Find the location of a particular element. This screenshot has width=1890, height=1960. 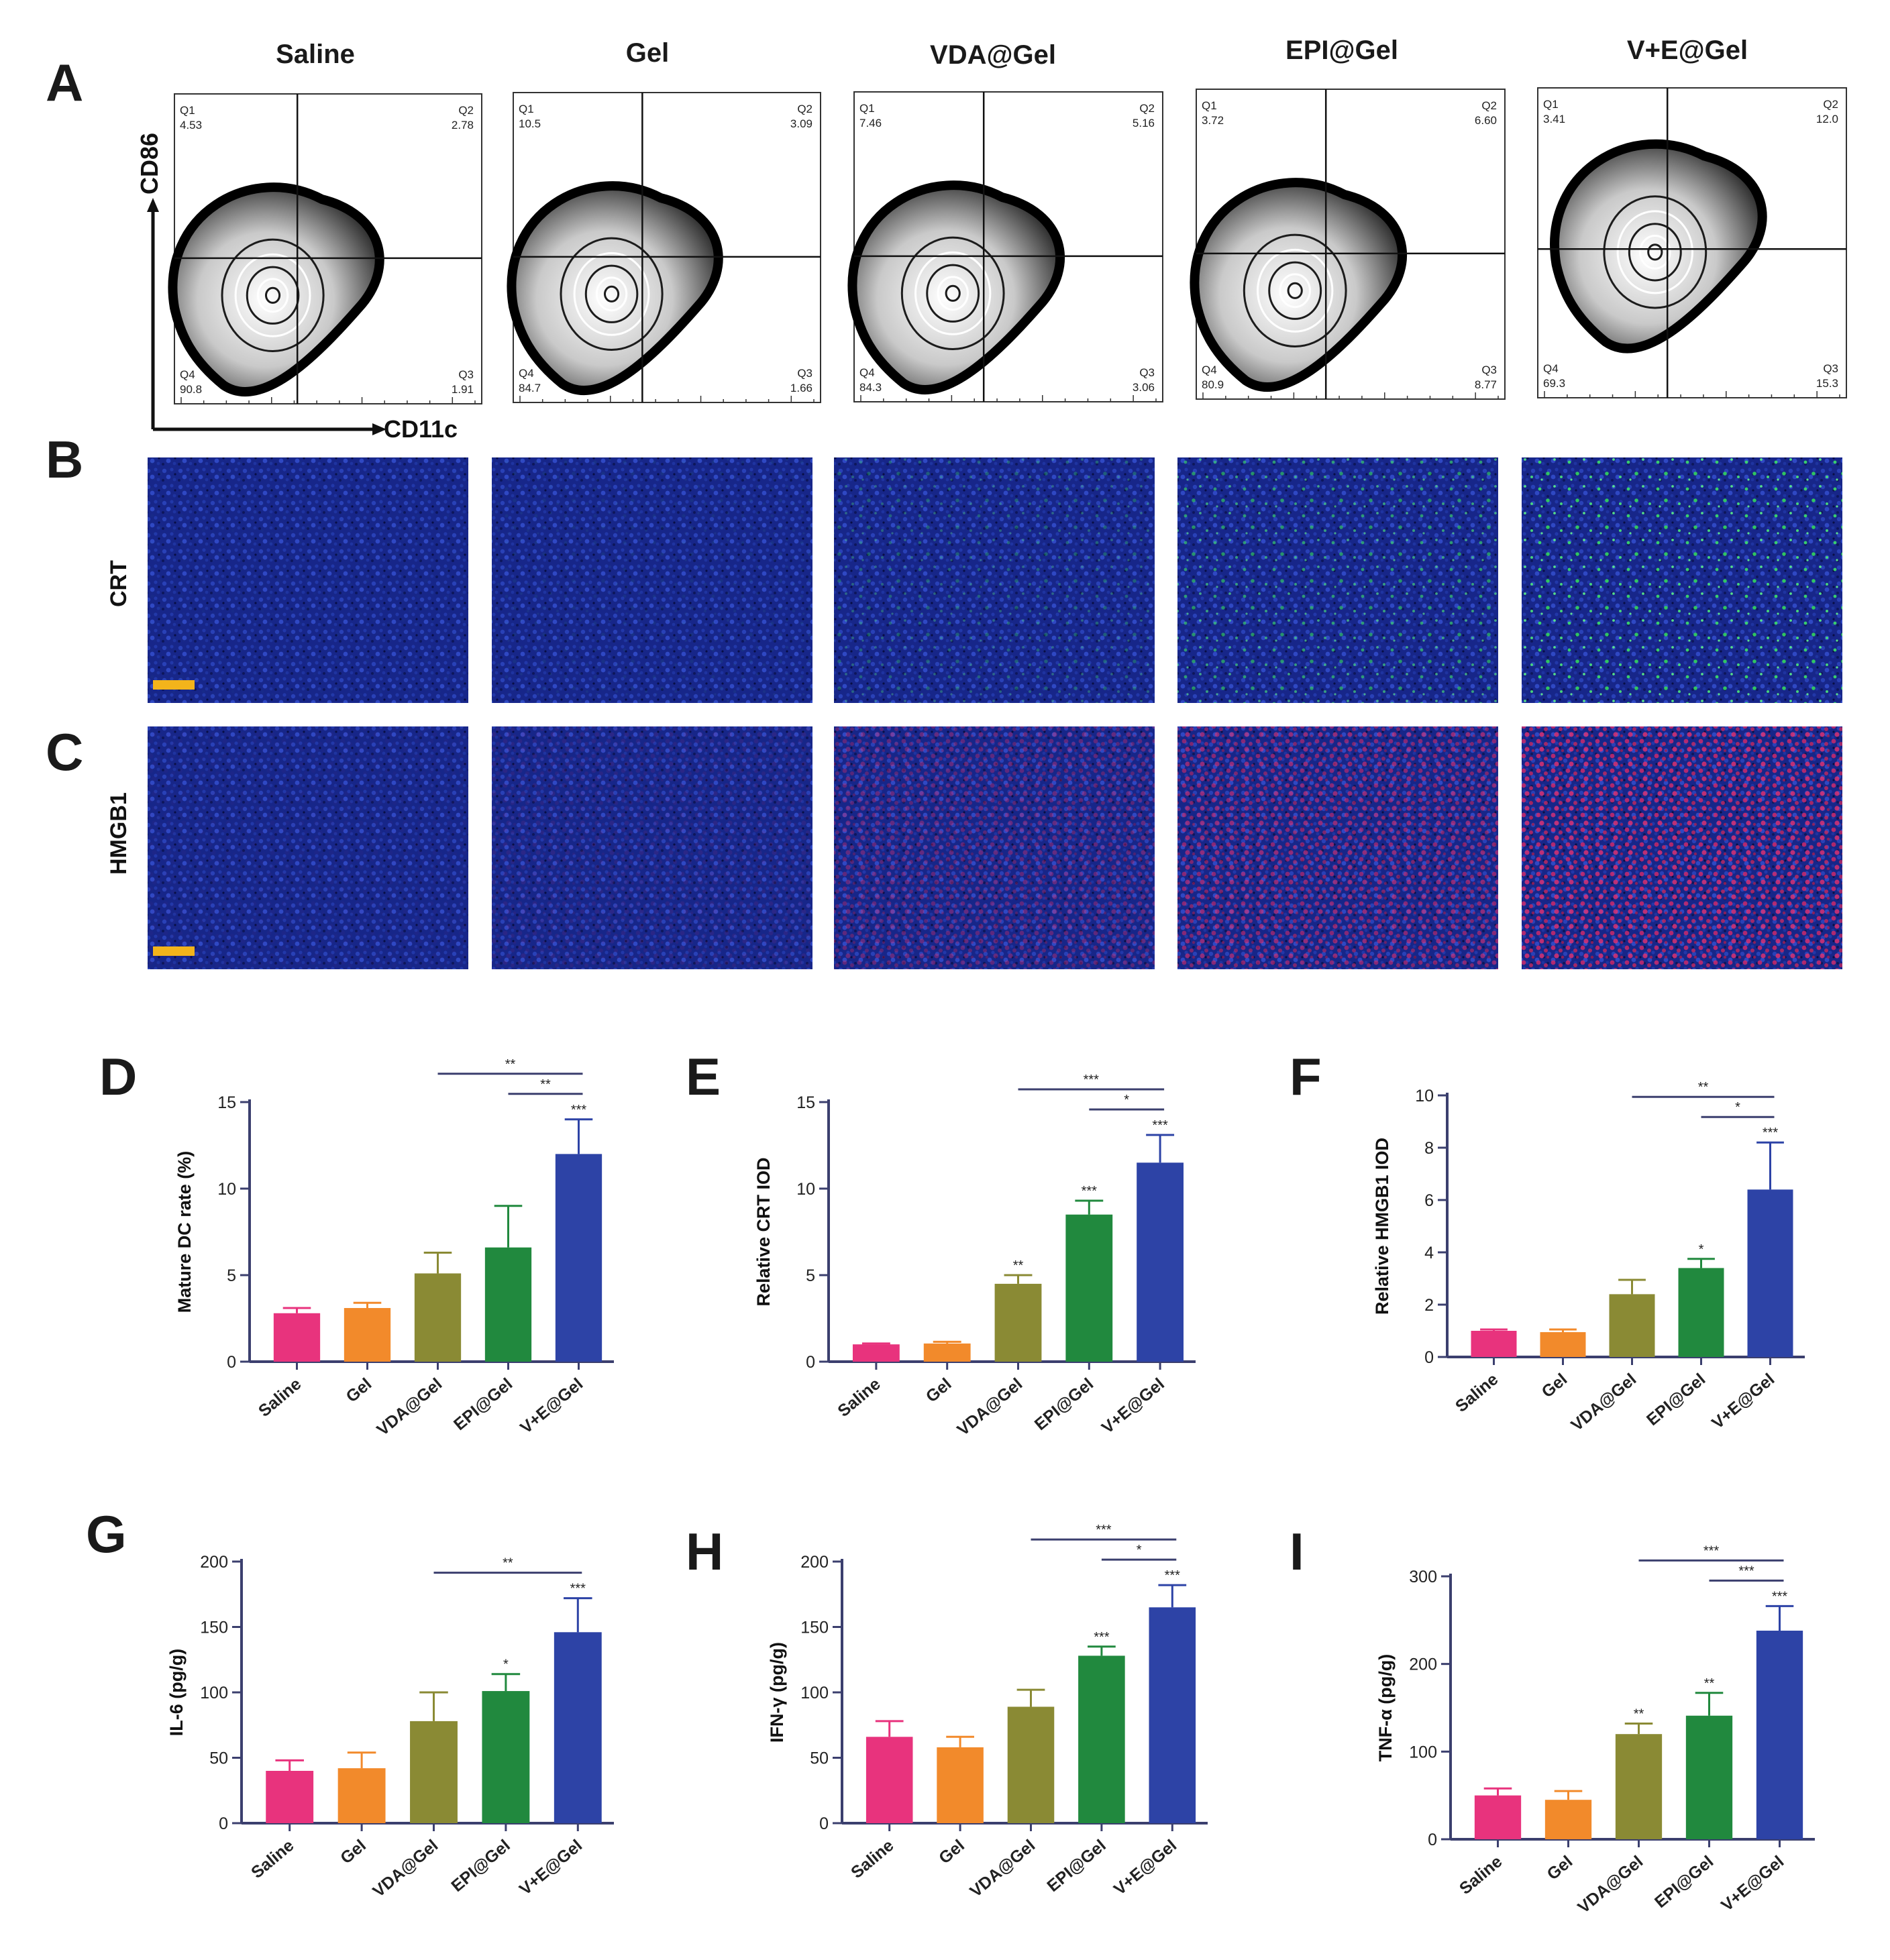

imaging-row-label: HMGB1 is located at coordinates (119, 834).